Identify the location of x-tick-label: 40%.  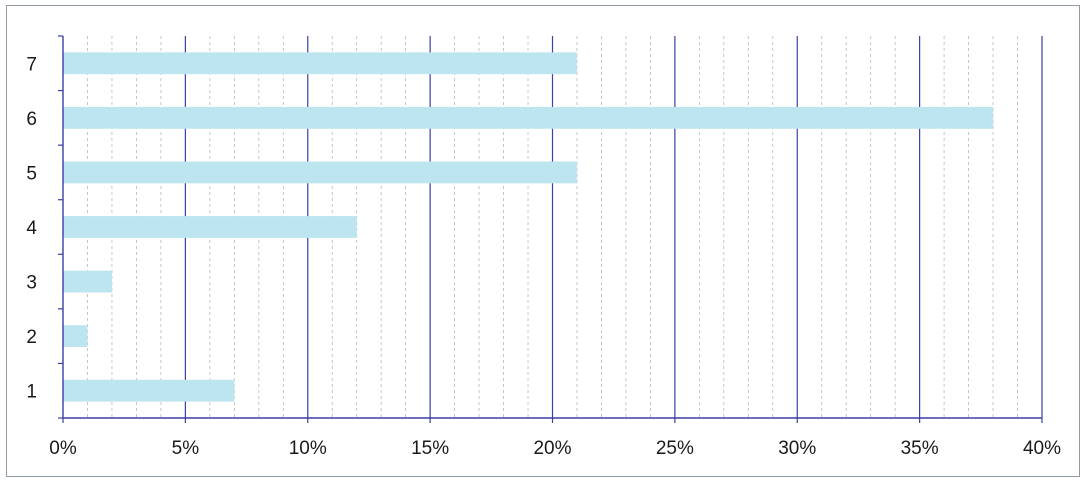
(1042, 448).